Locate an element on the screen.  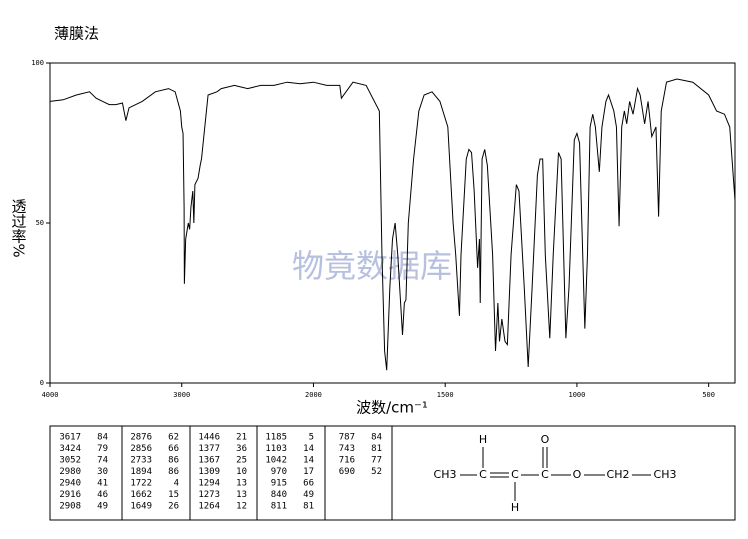
y-tick-label: 50 is located at coordinates (40, 223).